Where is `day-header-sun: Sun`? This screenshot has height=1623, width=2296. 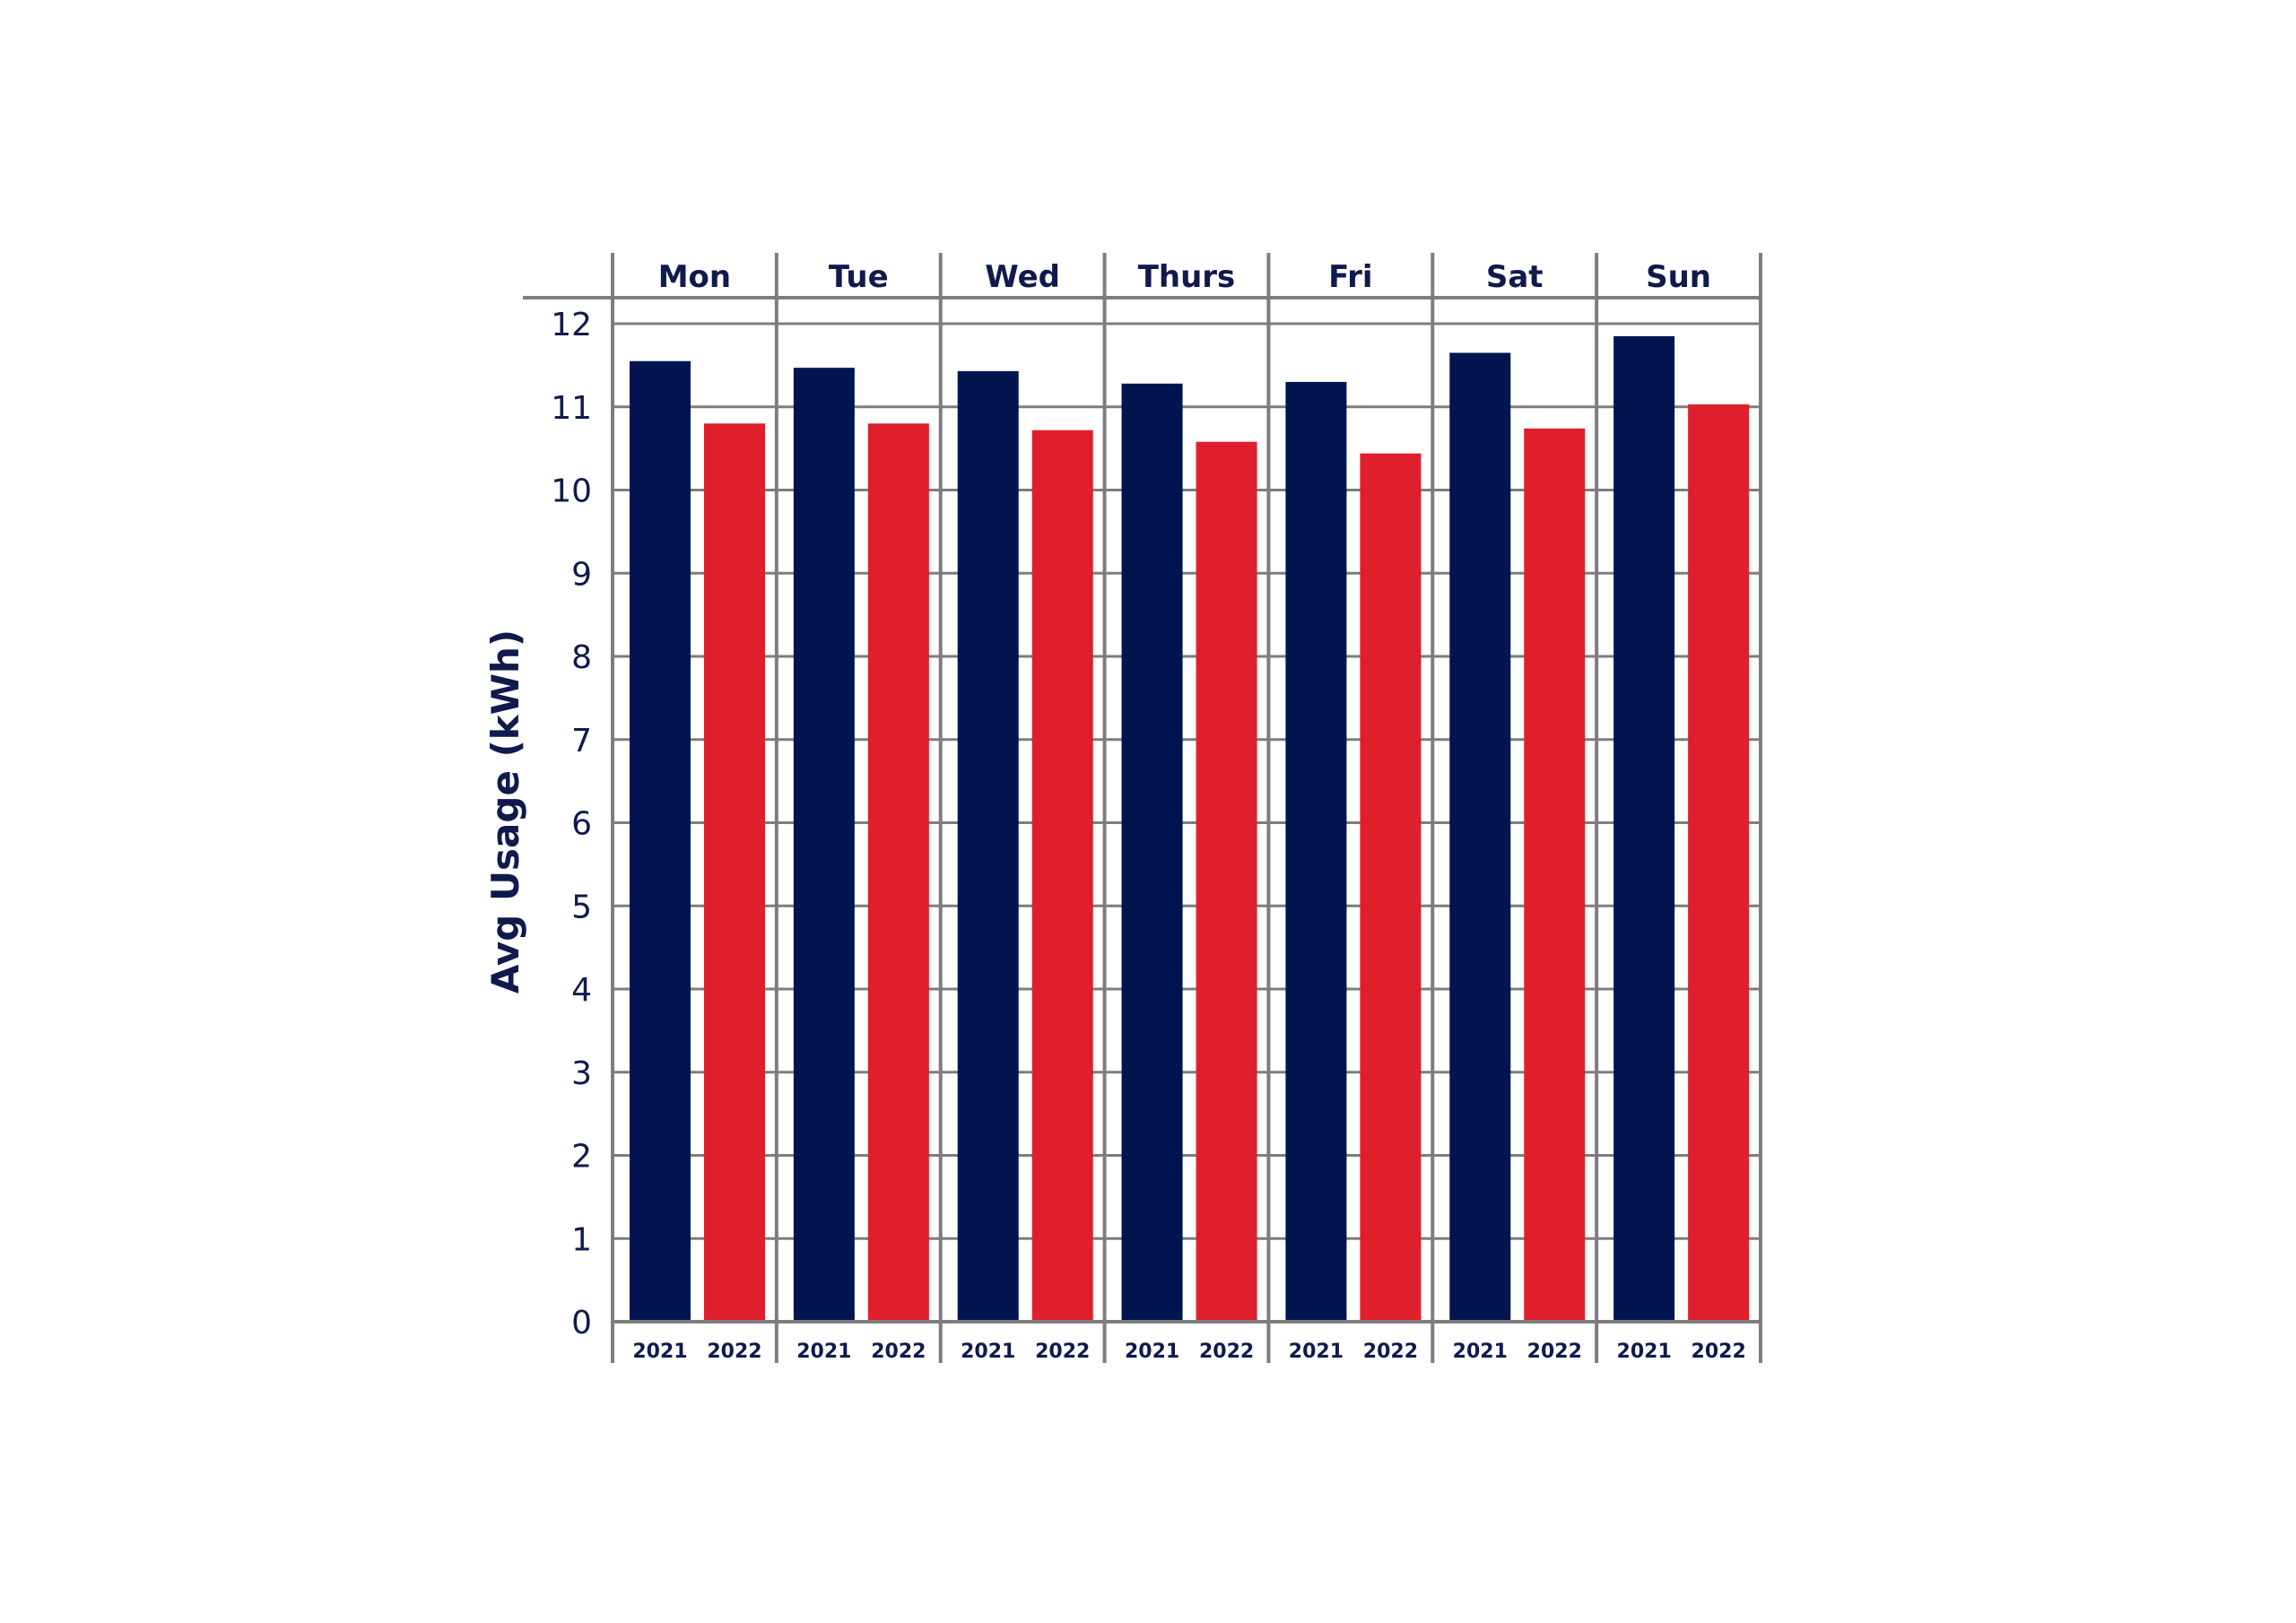
day-header-sun: Sun is located at coordinates (1678, 277).